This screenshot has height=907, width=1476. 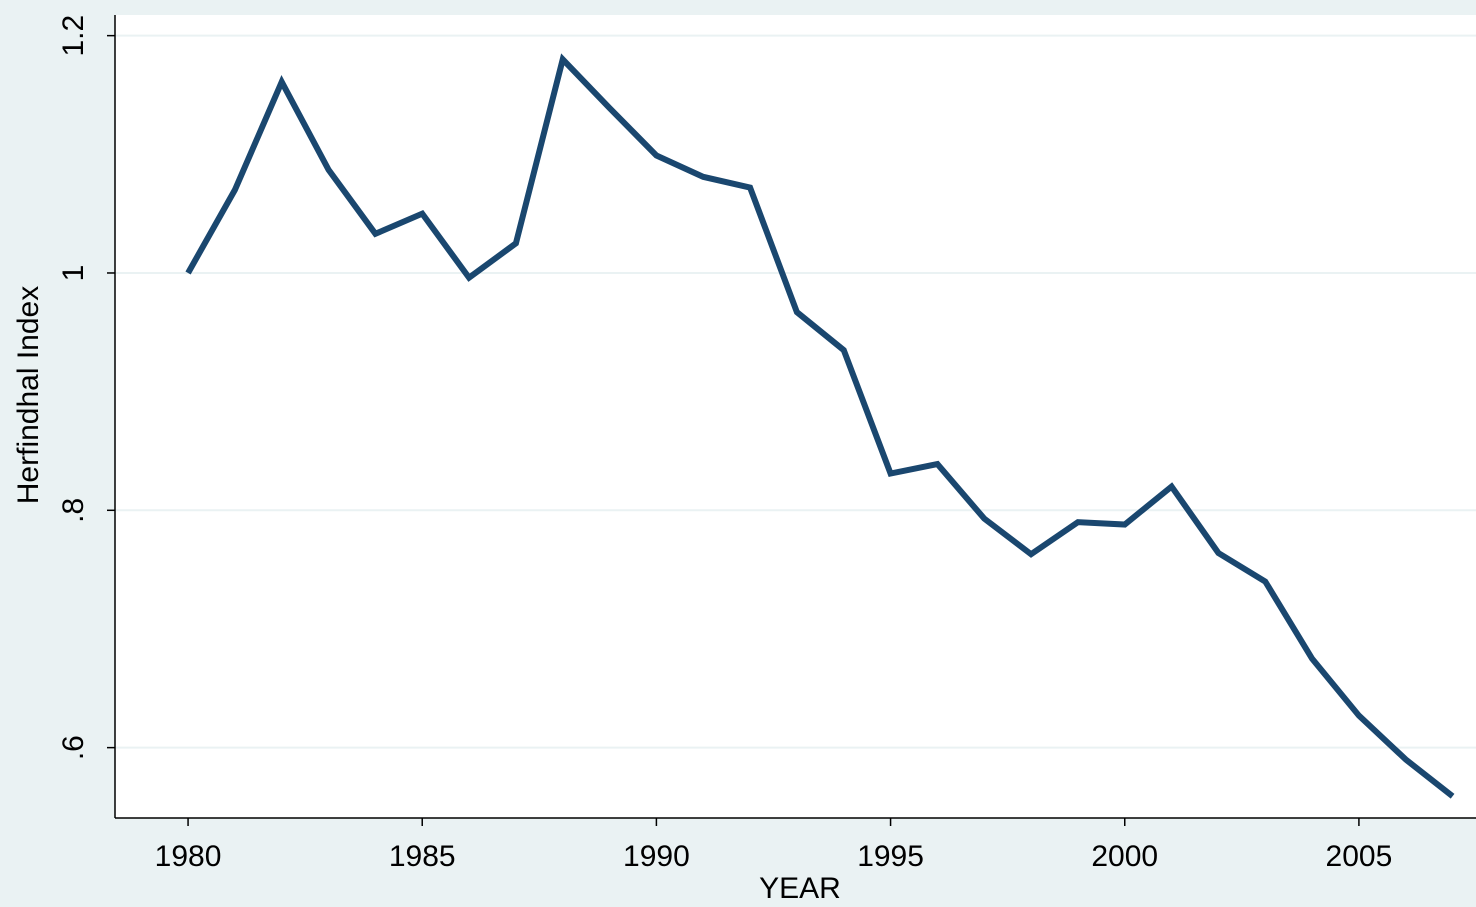 What do you see at coordinates (73, 36) in the screenshot?
I see `y-tick-label: 1.2` at bounding box center [73, 36].